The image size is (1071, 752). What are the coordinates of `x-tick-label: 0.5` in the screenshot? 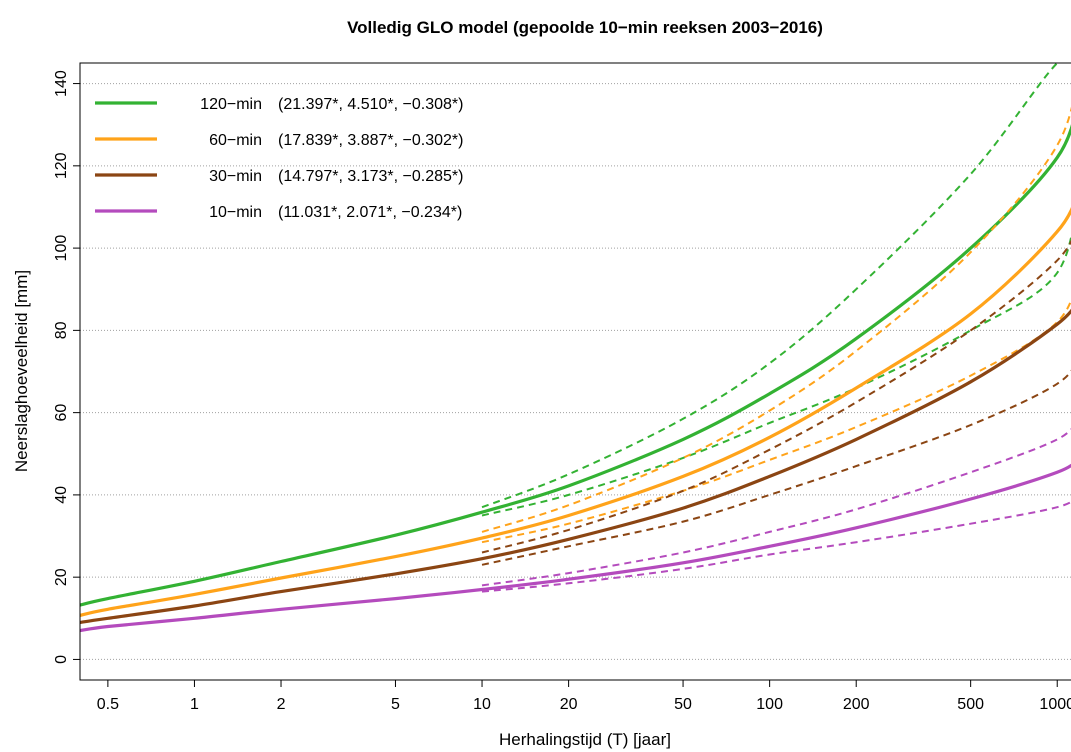 It's located at (108, 704).